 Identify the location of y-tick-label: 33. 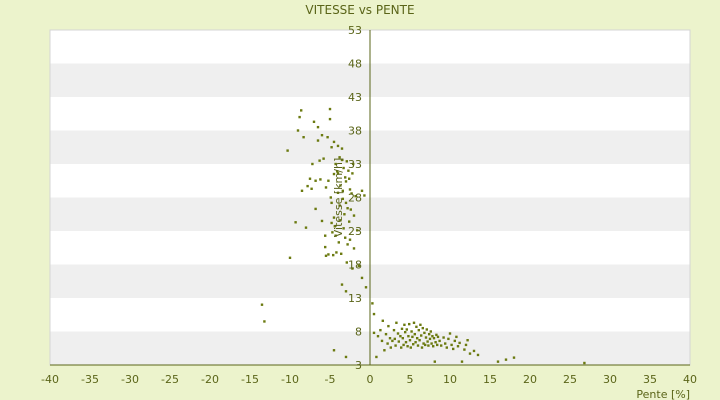
(355, 164).